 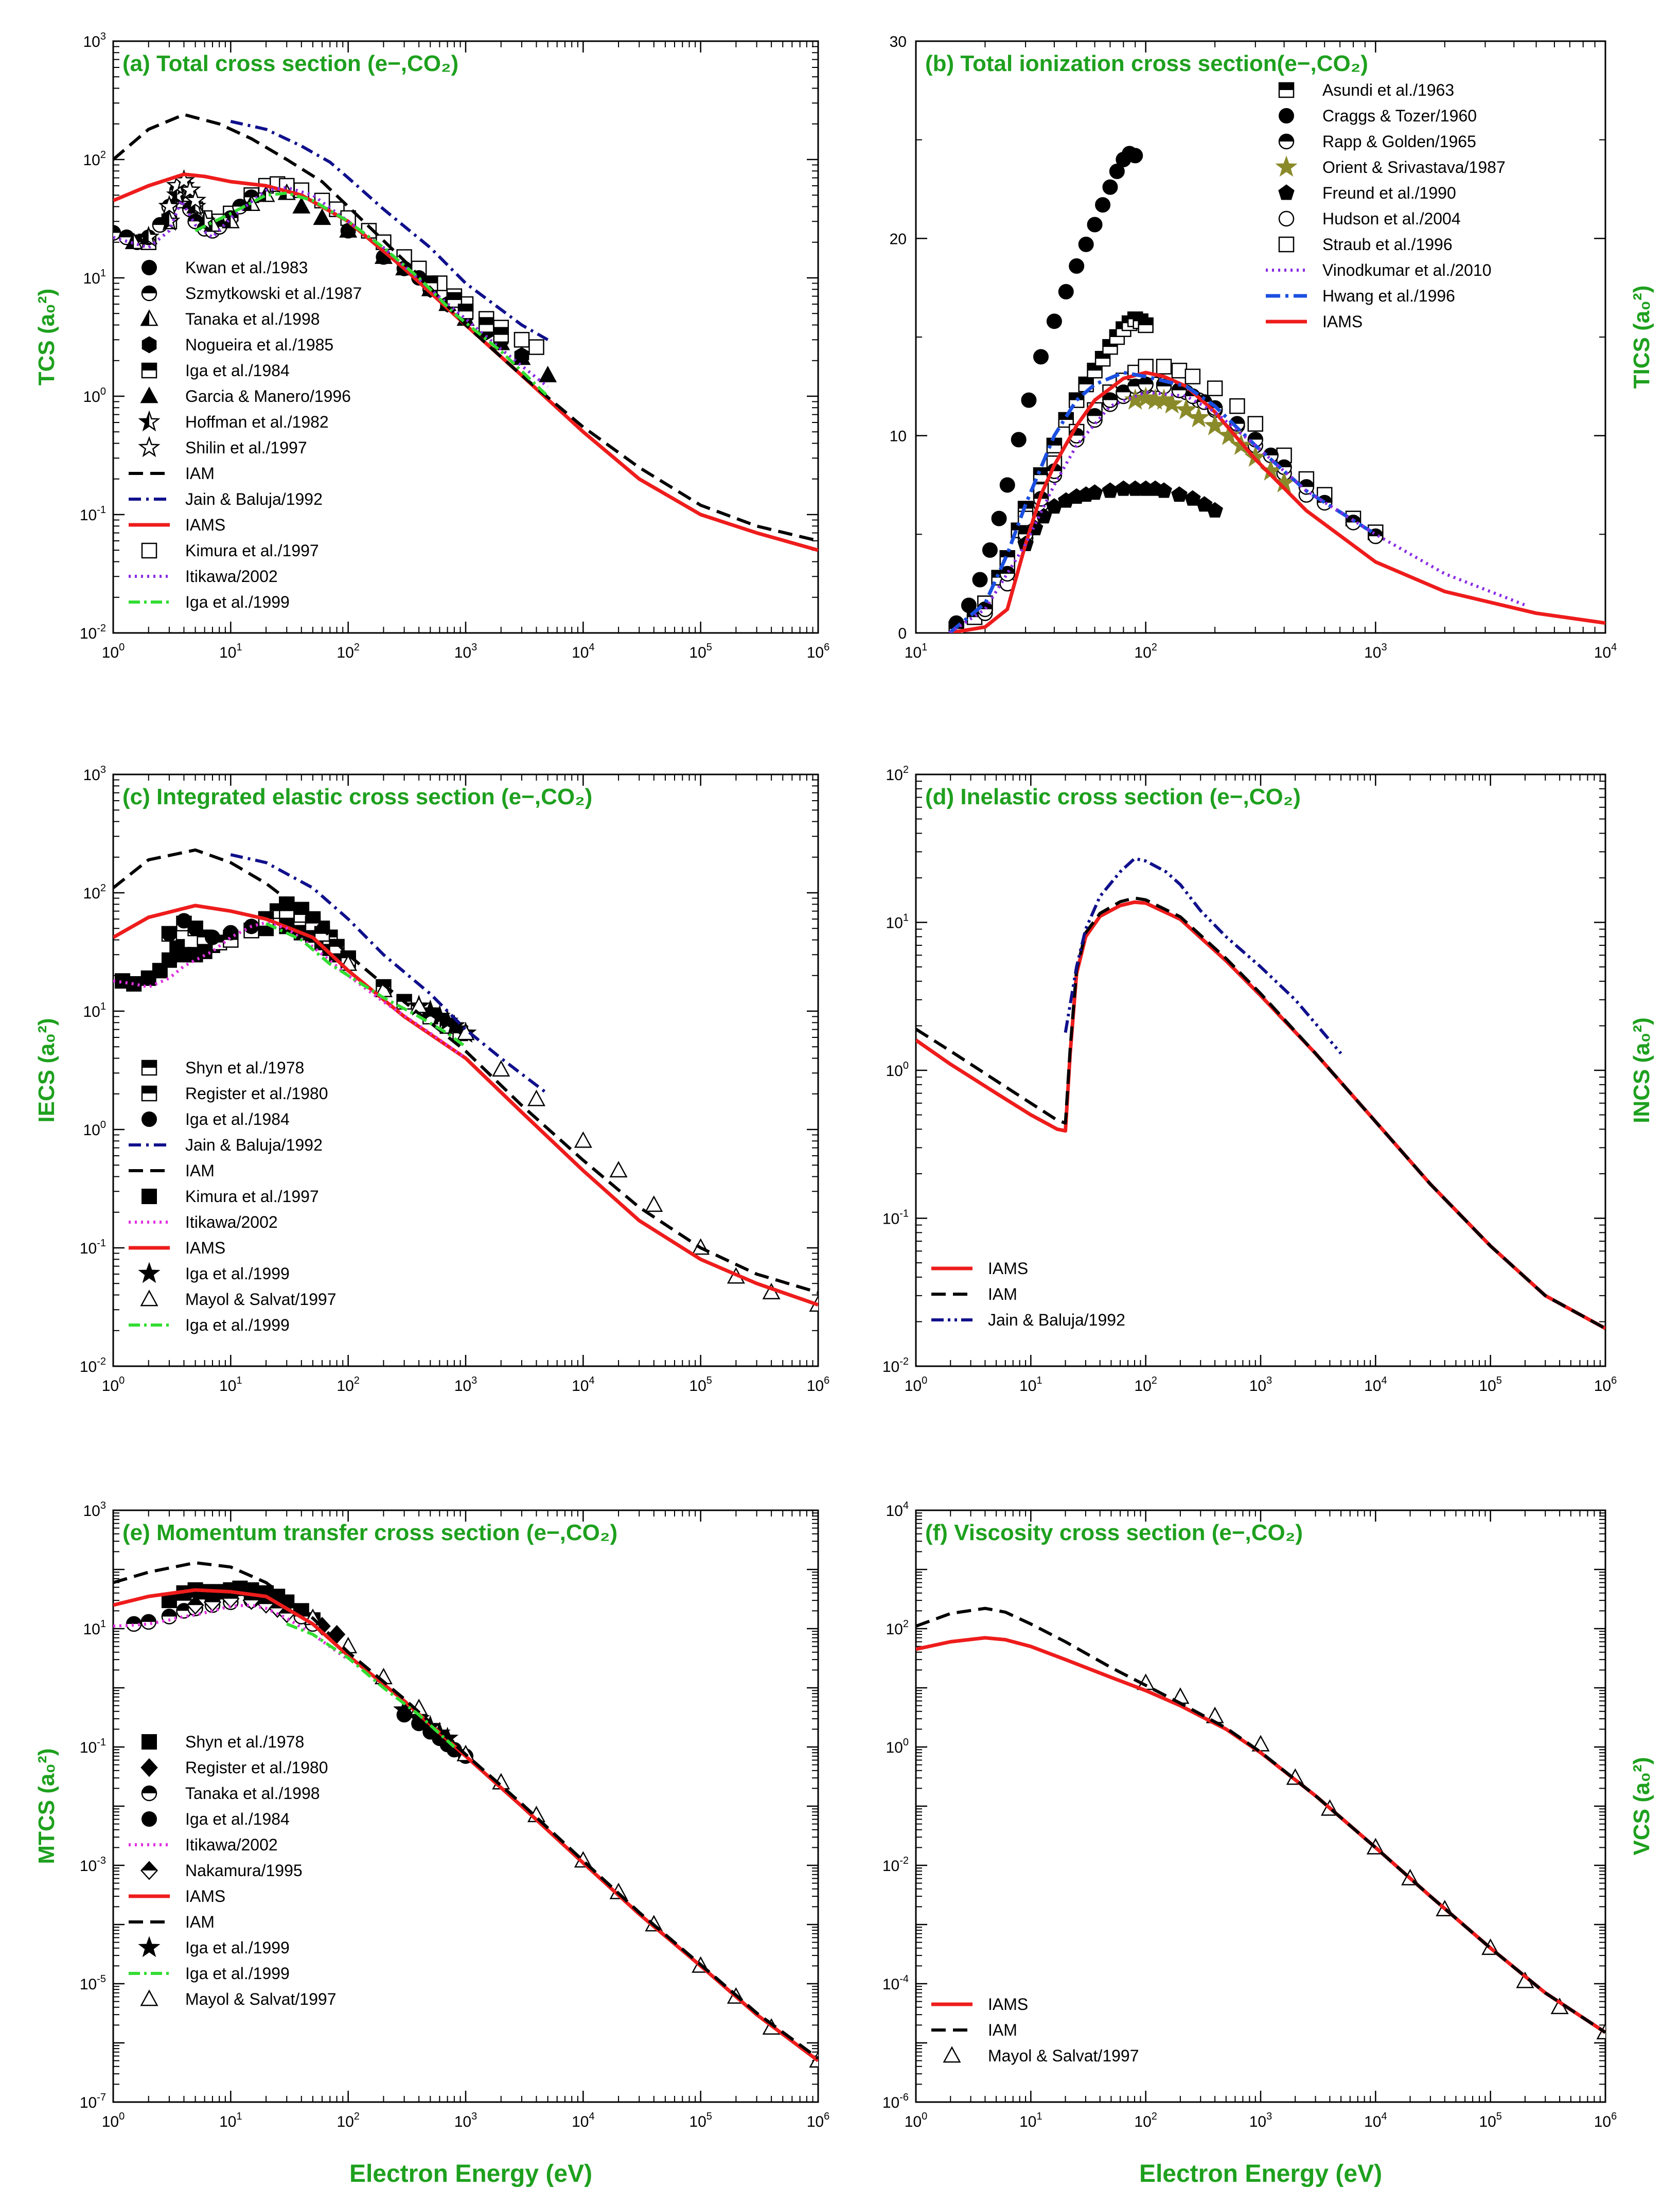 I want to click on legend-entry: Nakamura/1995, so click(x=221, y=1870).